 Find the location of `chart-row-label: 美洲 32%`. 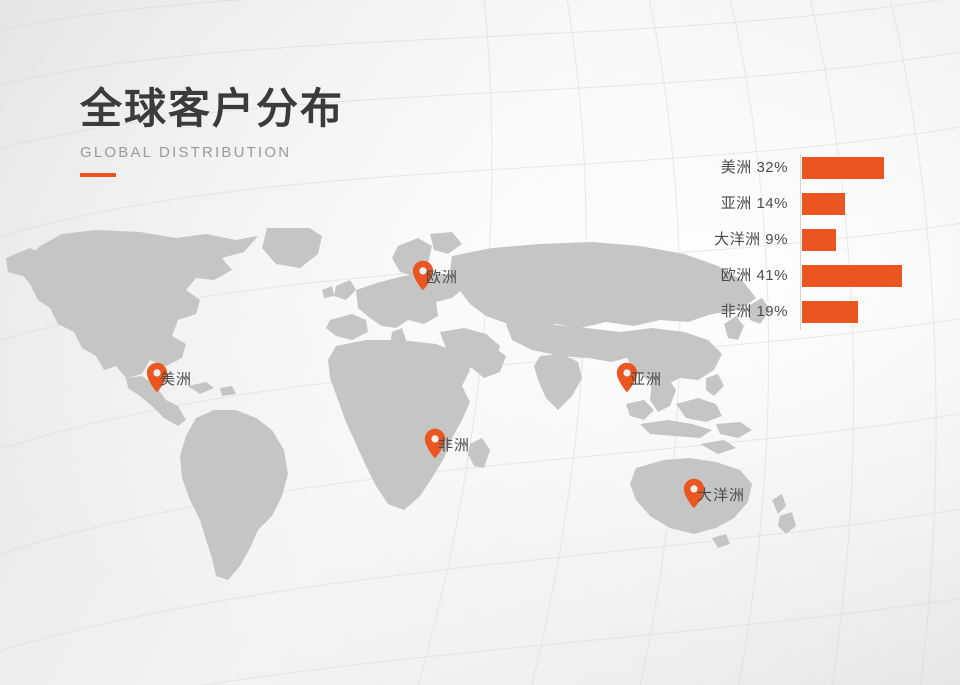

chart-row-label: 美洲 32% is located at coordinates (754, 167).